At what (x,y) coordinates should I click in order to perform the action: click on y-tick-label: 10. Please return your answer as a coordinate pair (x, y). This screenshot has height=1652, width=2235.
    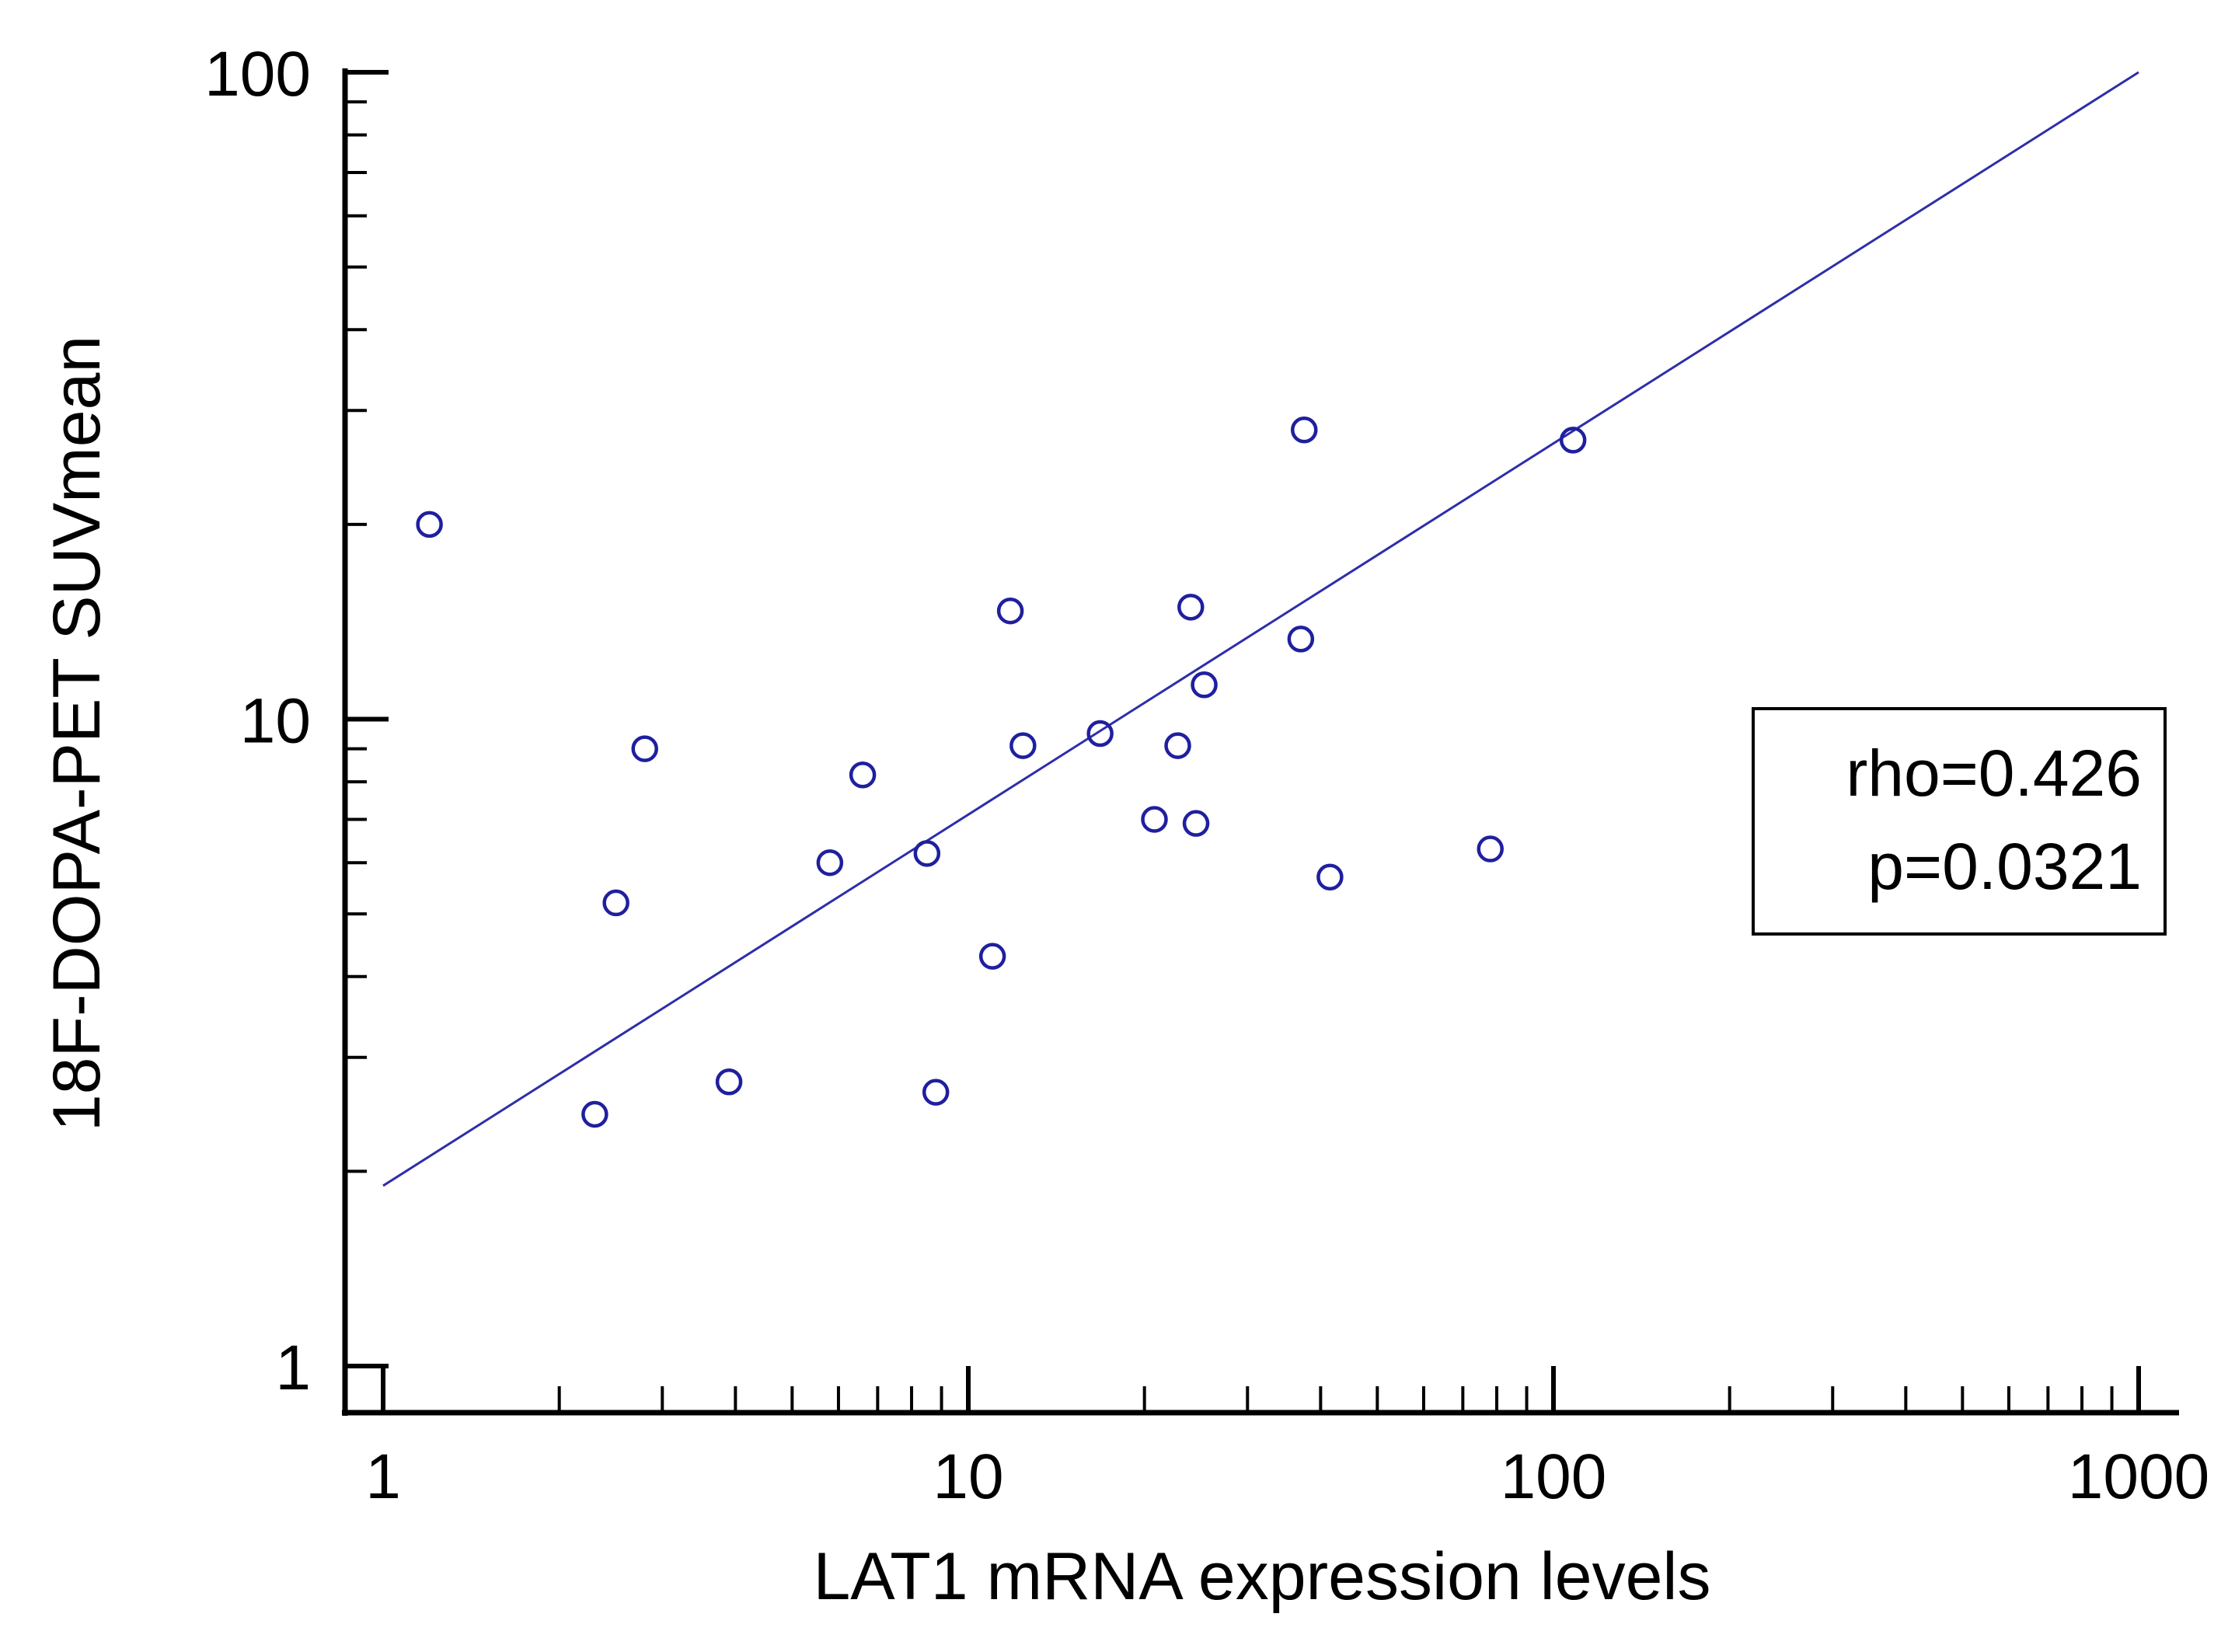
    Looking at the image, I should click on (275, 721).